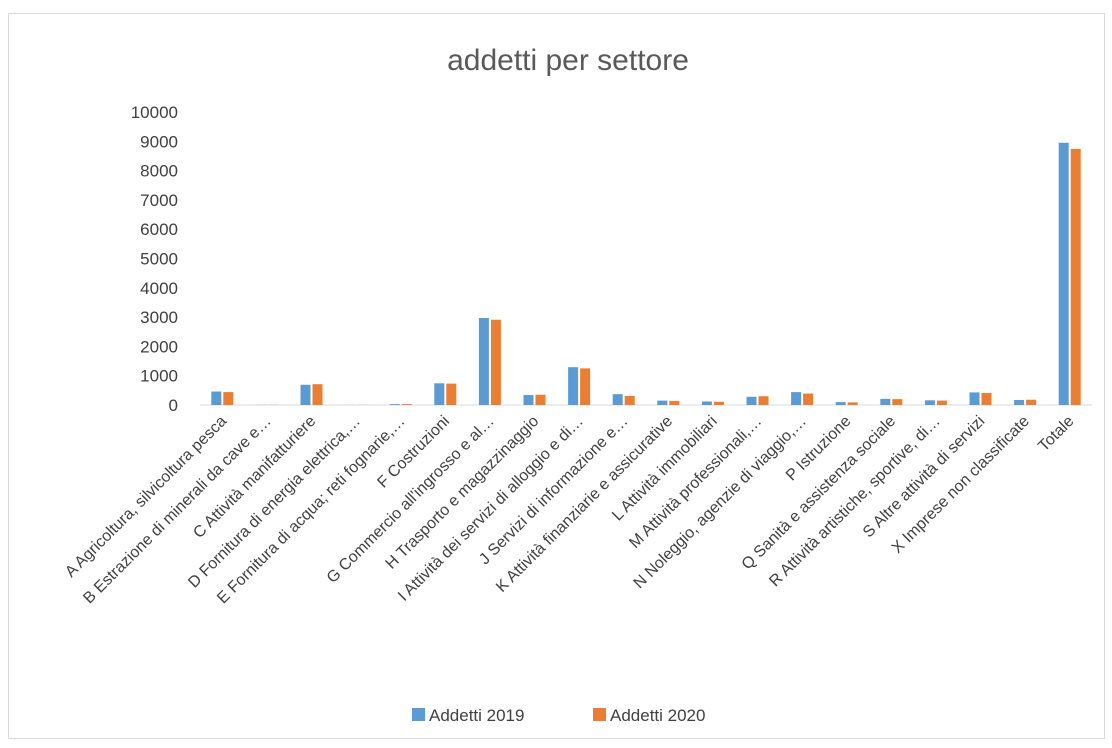 The width and height of the screenshot is (1112, 748). Describe the element at coordinates (173, 405) in the screenshot. I see `y-tick-label: 0` at that location.